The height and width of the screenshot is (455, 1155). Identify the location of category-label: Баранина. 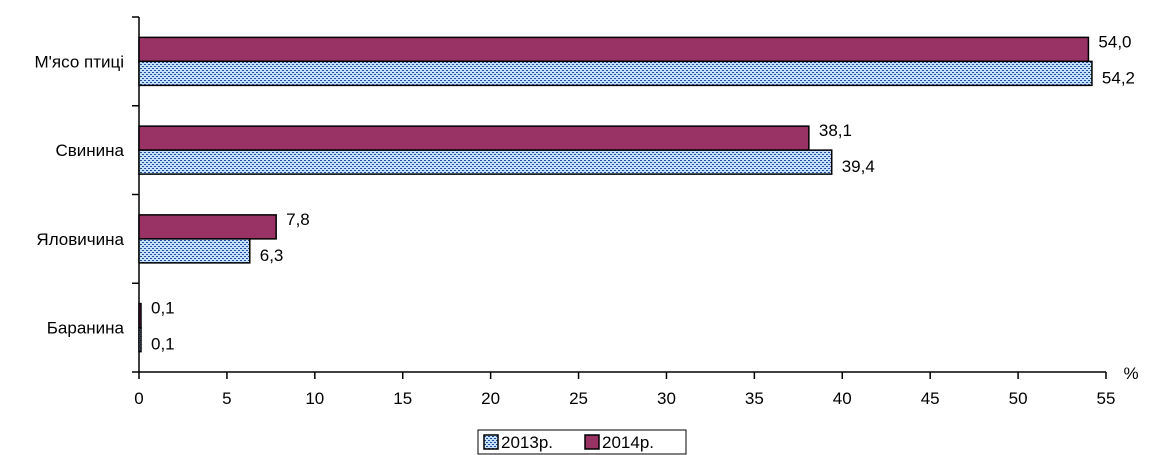
(86, 328).